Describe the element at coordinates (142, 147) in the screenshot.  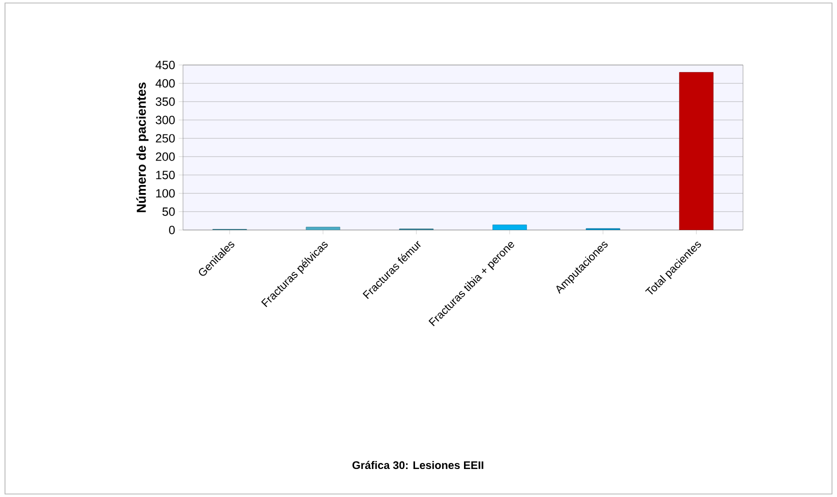
I see `y-axis-title: Número de pacientes` at that location.